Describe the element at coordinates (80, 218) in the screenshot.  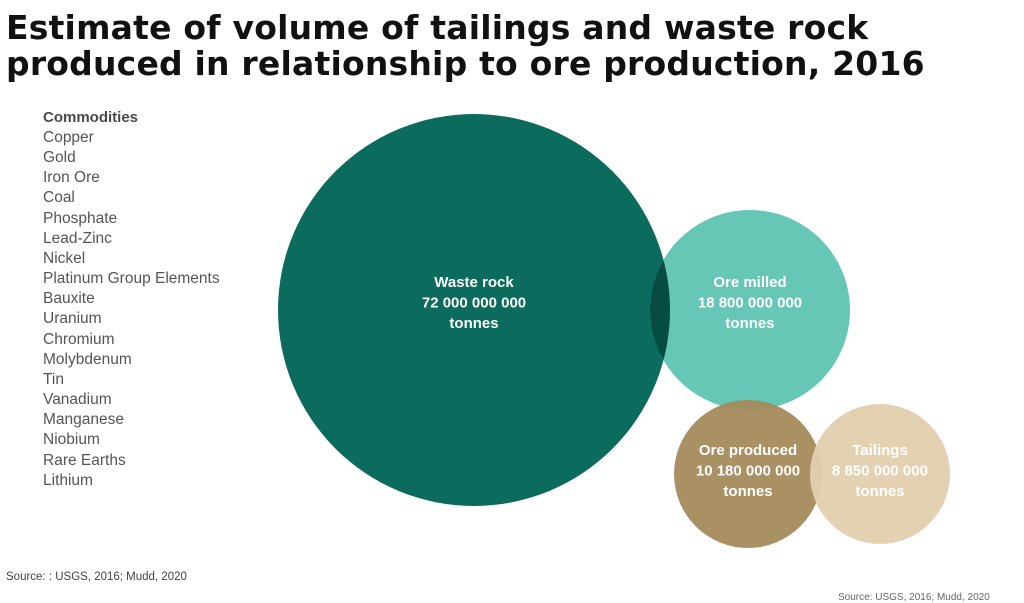
I see `commodity-item: Phosphate` at that location.